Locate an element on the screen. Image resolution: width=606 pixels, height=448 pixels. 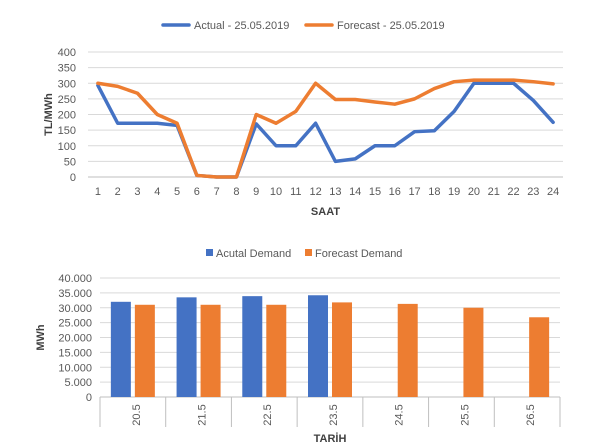
x-tick-label: 19 is located at coordinates (454, 192).